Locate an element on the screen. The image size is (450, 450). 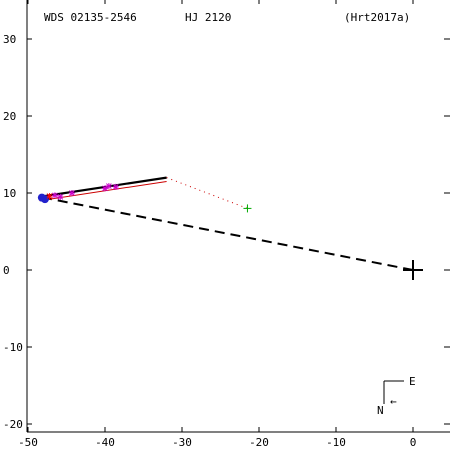
system-id: WDS 02135-2546 is located at coordinates (90, 17).